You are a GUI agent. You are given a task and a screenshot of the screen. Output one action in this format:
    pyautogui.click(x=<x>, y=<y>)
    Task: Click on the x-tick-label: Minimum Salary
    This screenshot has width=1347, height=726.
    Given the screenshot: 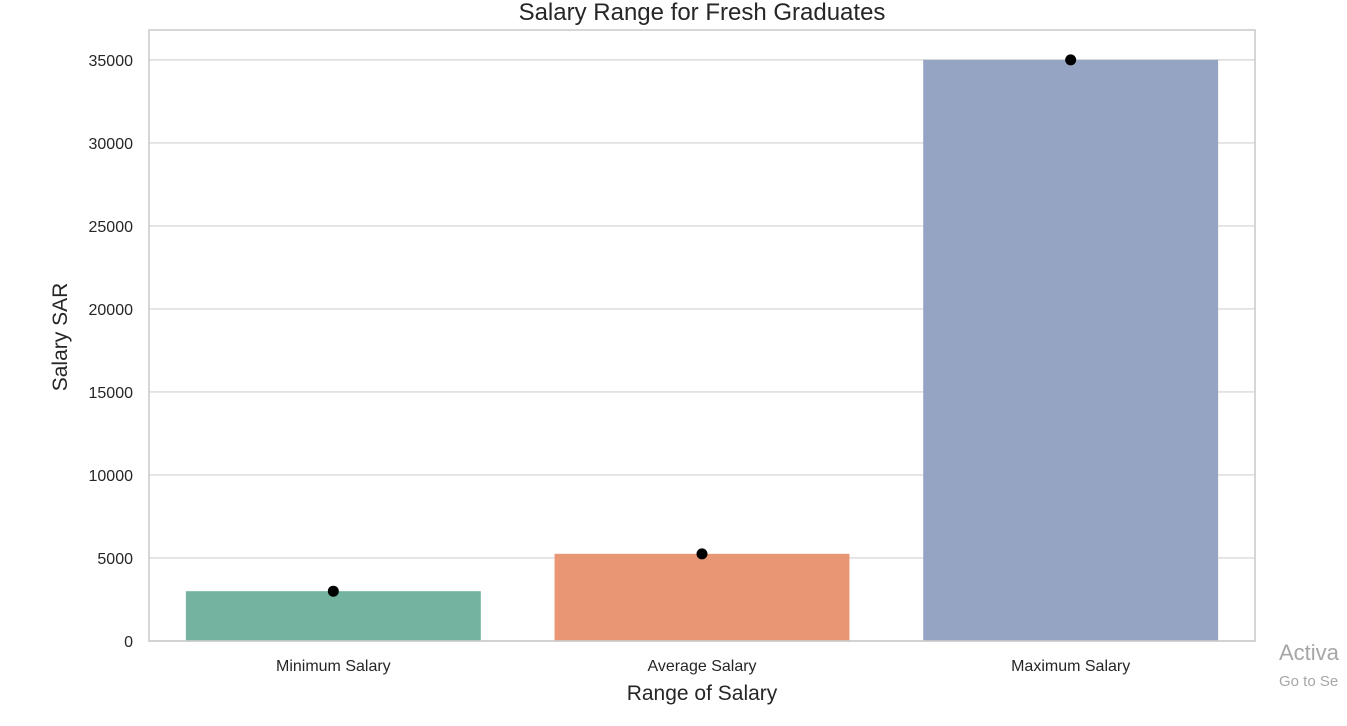 What is the action you would take?
    pyautogui.click(x=333, y=666)
    